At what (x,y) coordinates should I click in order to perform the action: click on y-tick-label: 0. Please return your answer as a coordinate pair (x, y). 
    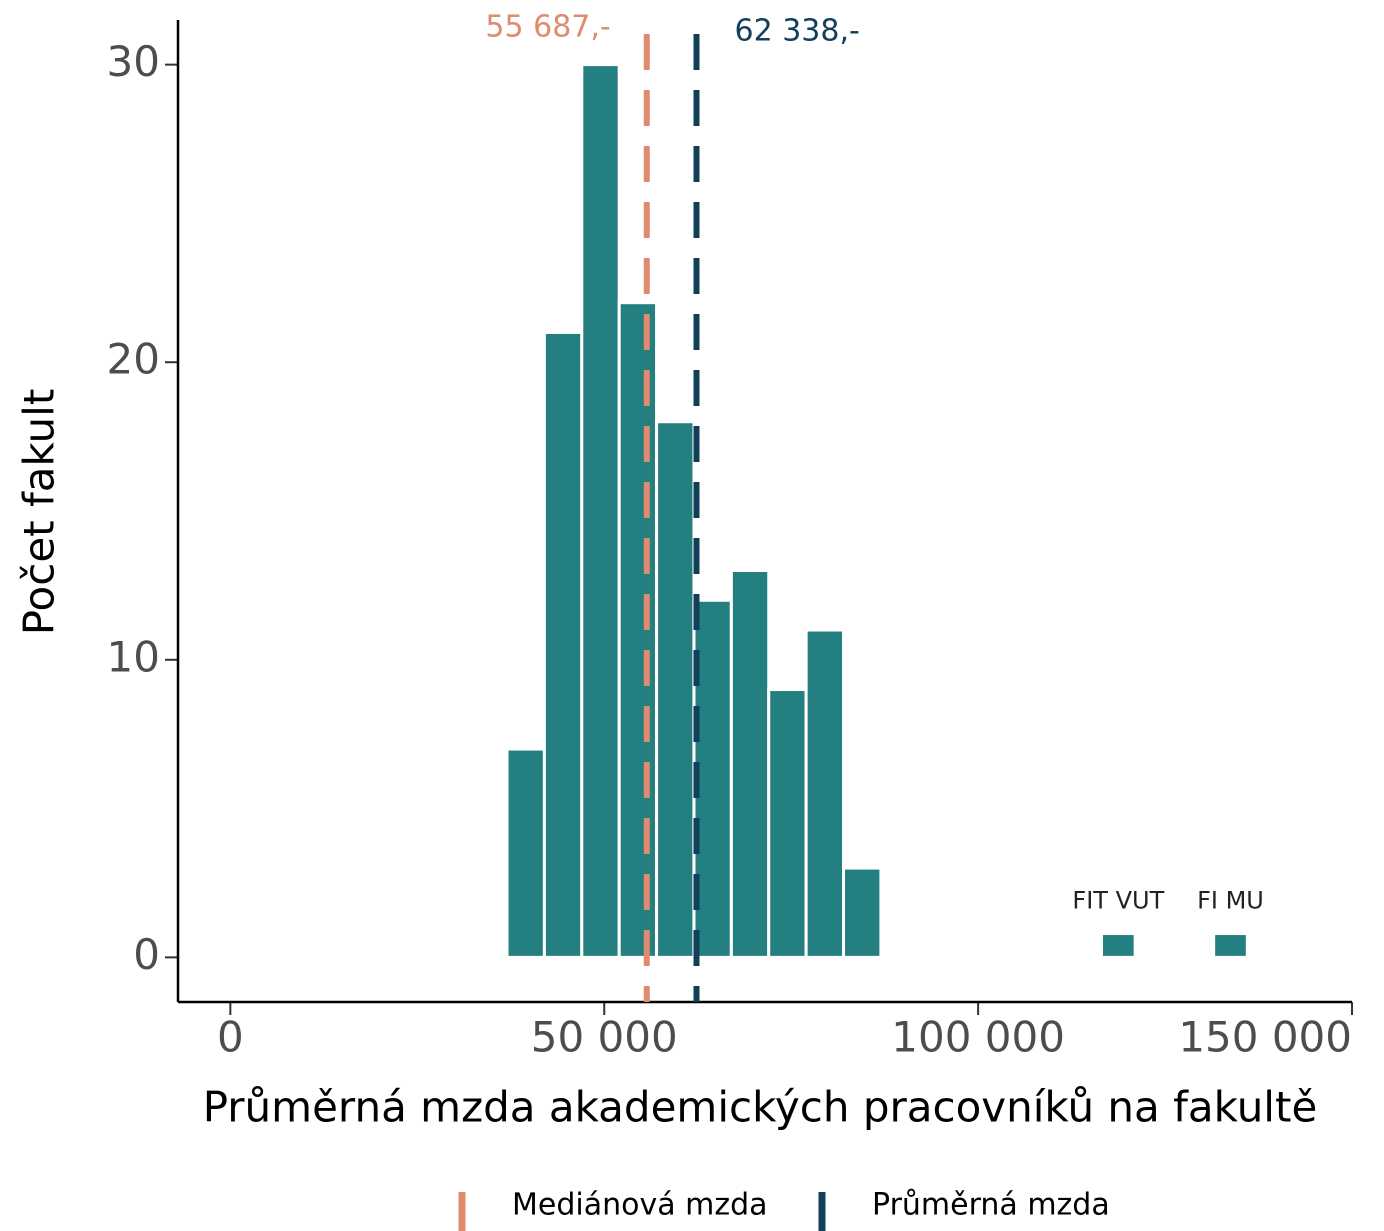
    Looking at the image, I should click on (146, 954).